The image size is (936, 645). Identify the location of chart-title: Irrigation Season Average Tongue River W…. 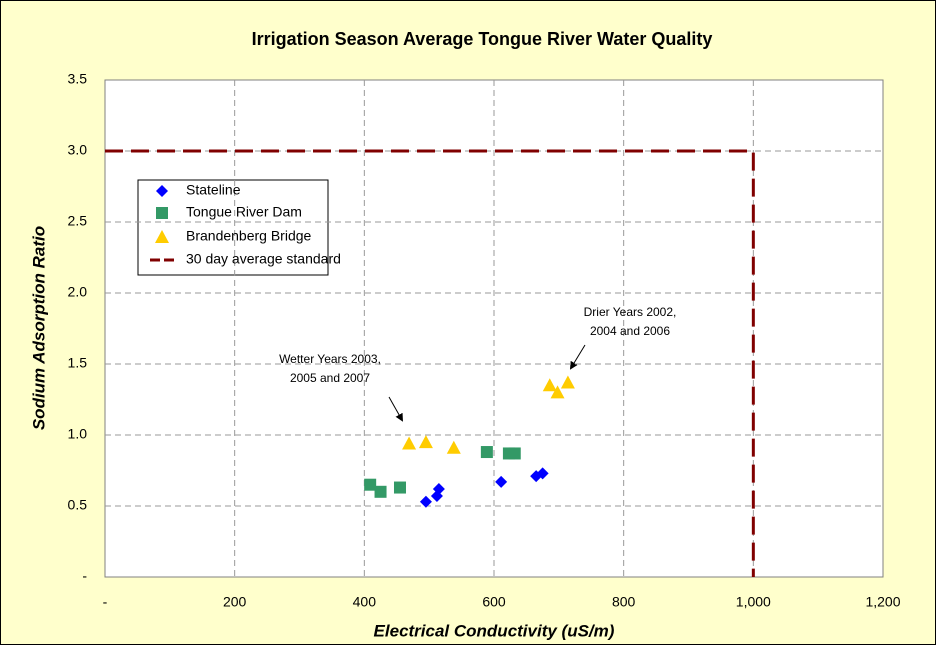
(482, 39).